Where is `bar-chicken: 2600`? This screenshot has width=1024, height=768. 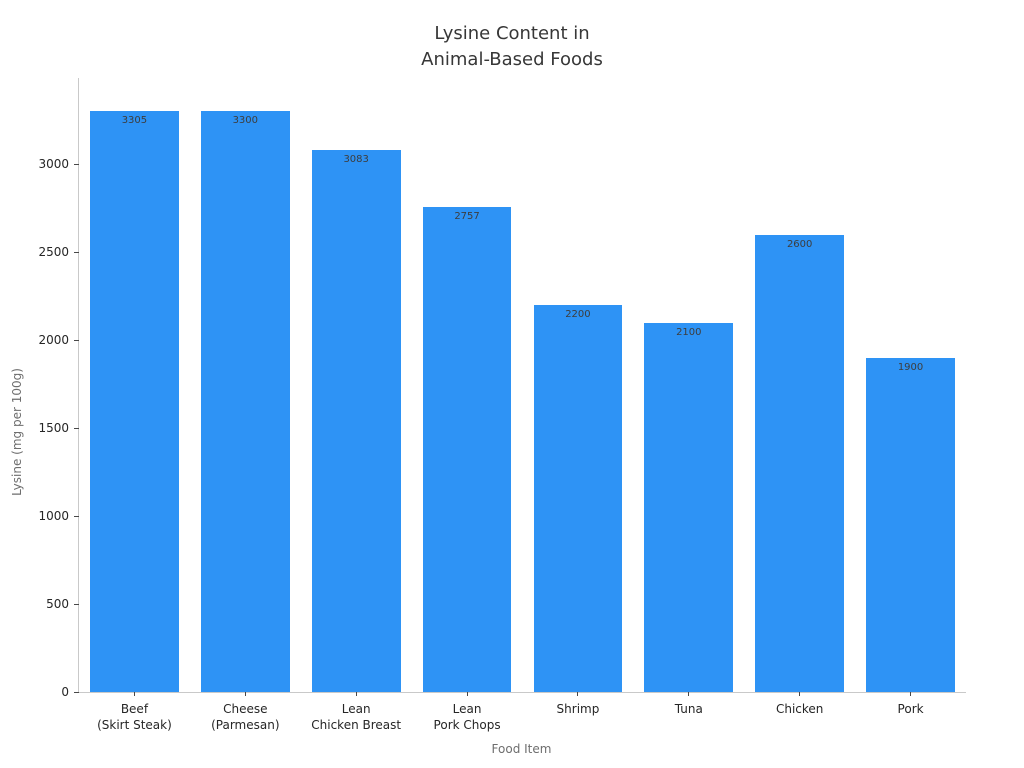
bar-chicken: 2600 is located at coordinates (800, 463).